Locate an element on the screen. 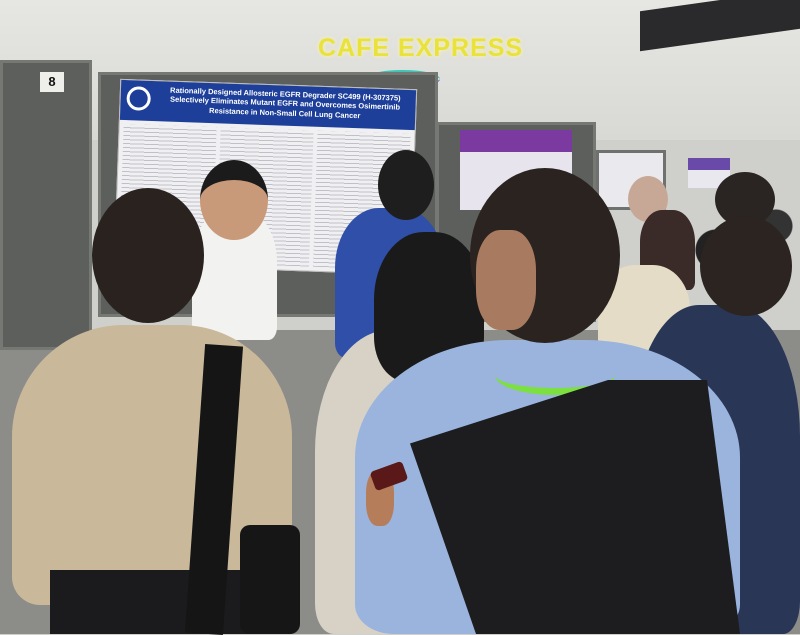 Image resolution: width=800 pixels, height=635 pixels. shoulder-bag is located at coordinates (270, 579).